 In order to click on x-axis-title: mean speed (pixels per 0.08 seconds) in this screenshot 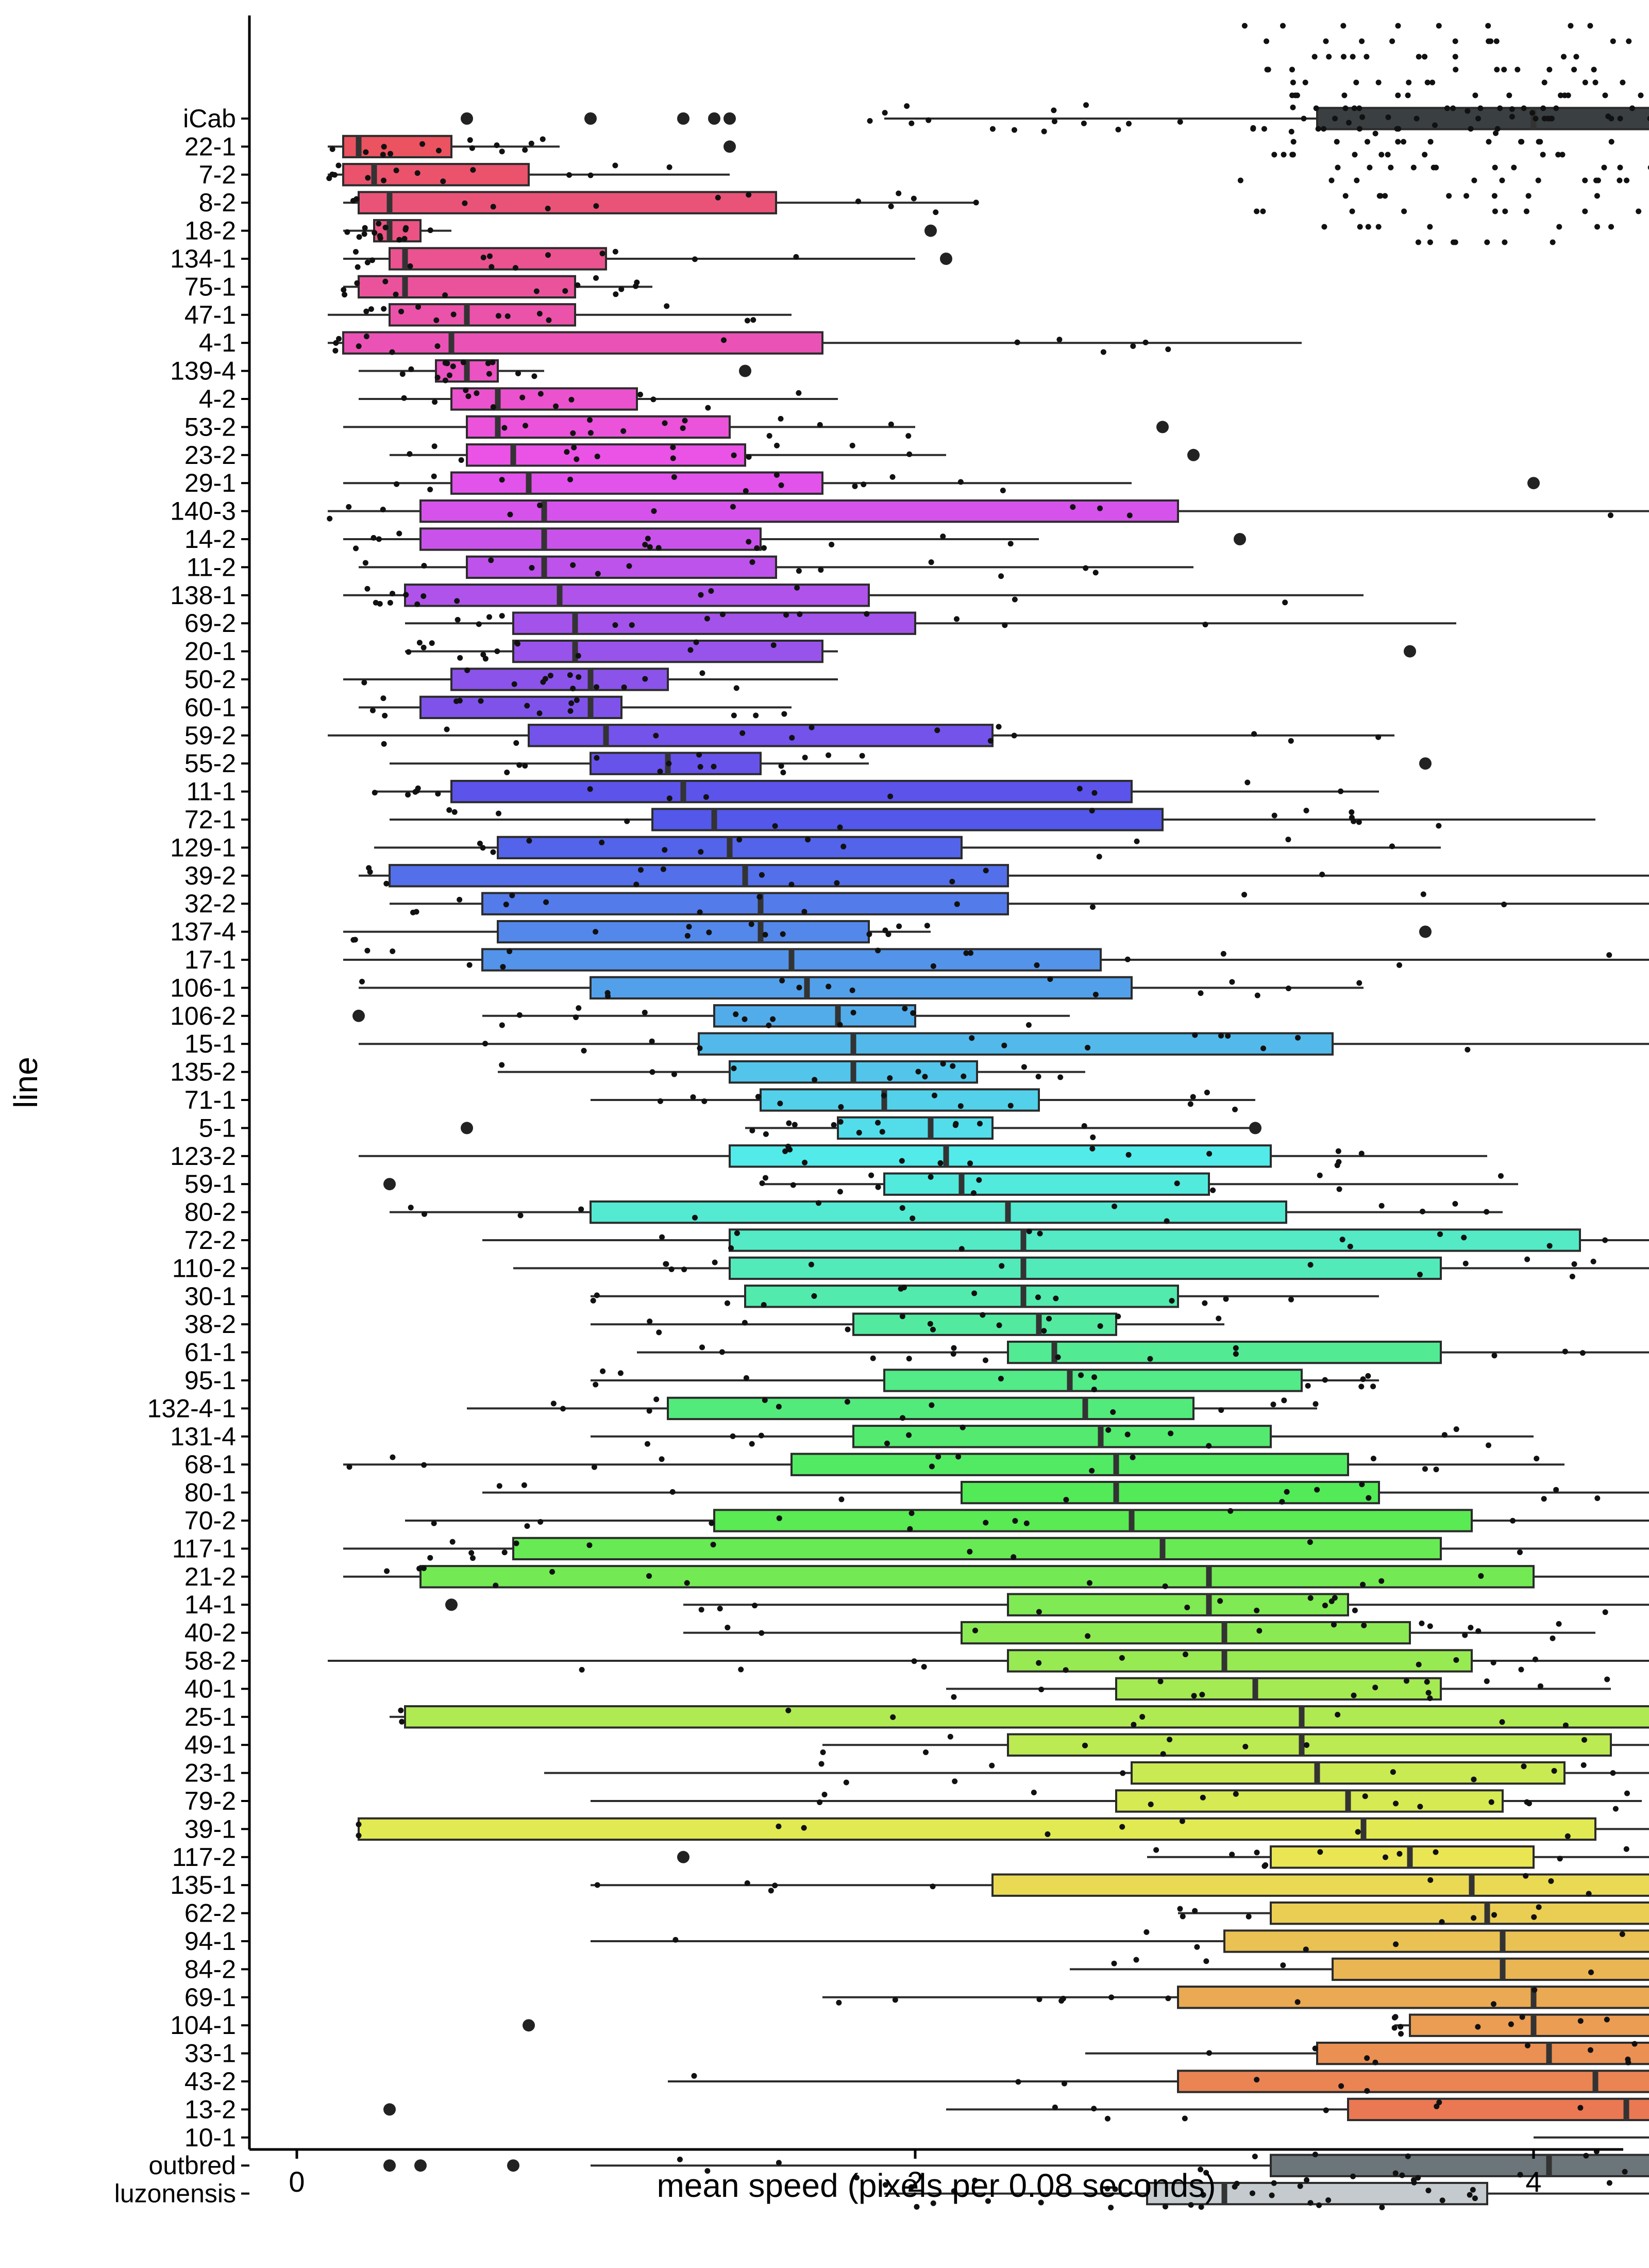, I will do `click(936, 2185)`.